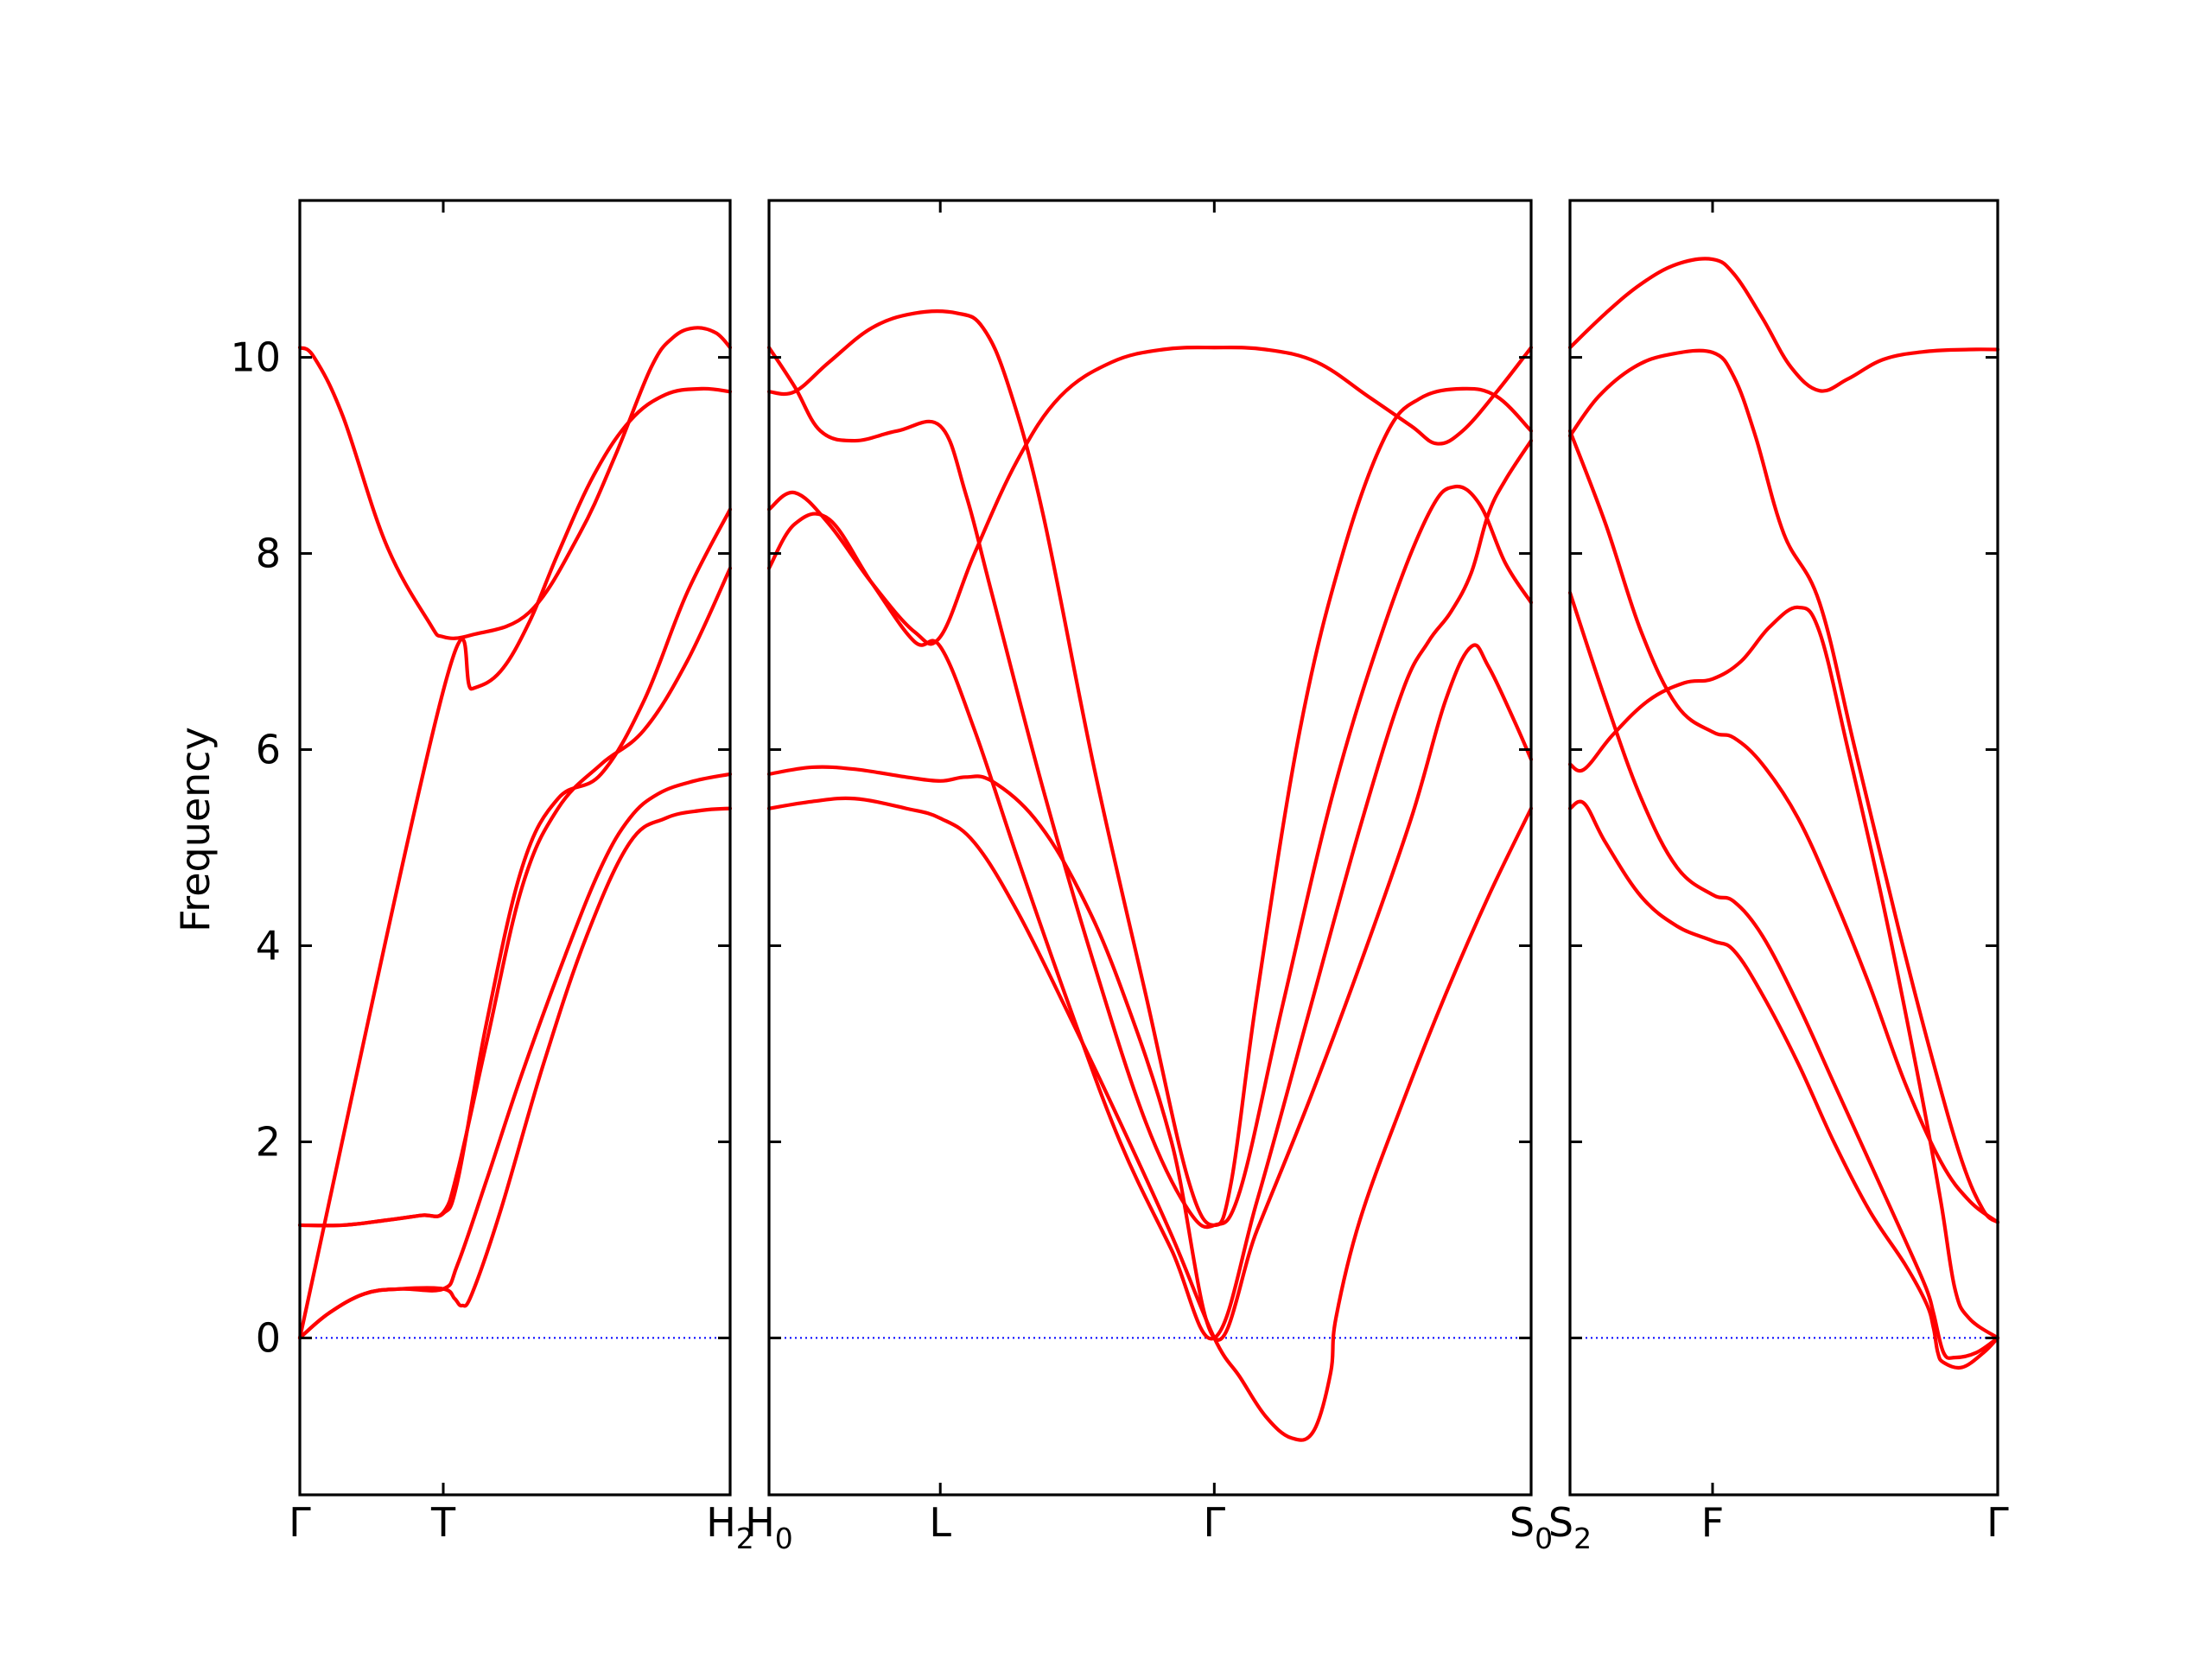 This screenshot has width=2212, height=1659. Describe the element at coordinates (255, 357) in the screenshot. I see `ytick-label-10: 10` at that location.